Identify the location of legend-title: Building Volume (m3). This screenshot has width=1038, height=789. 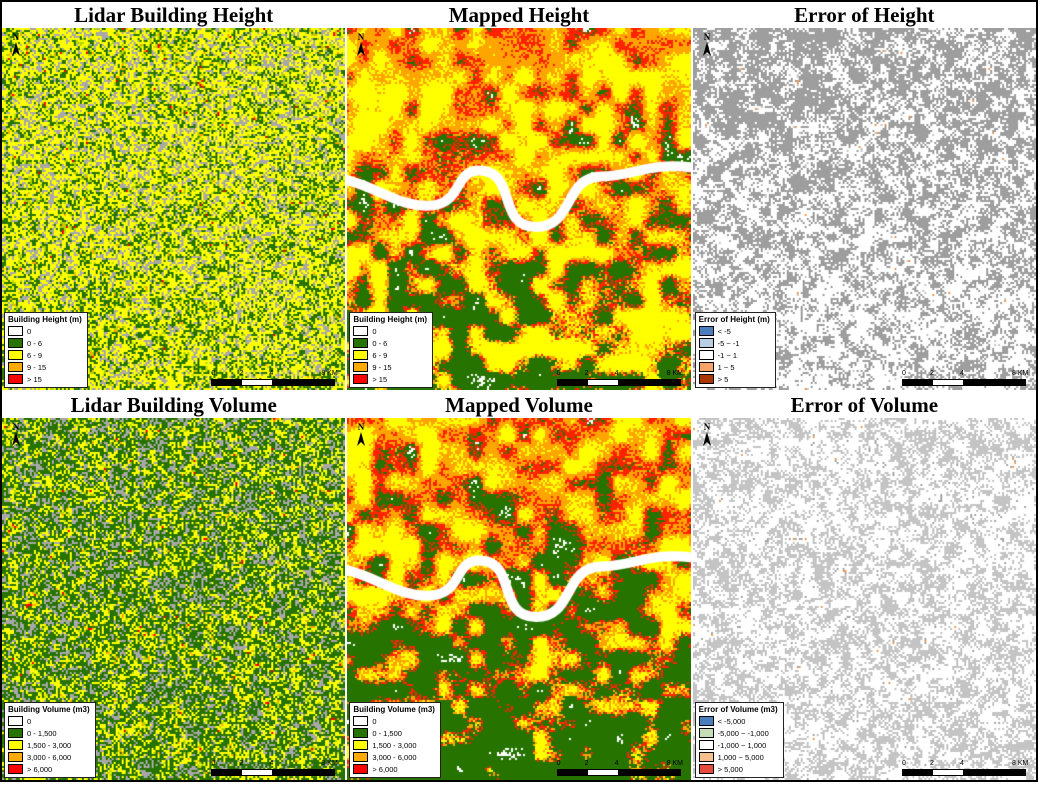
(49, 709).